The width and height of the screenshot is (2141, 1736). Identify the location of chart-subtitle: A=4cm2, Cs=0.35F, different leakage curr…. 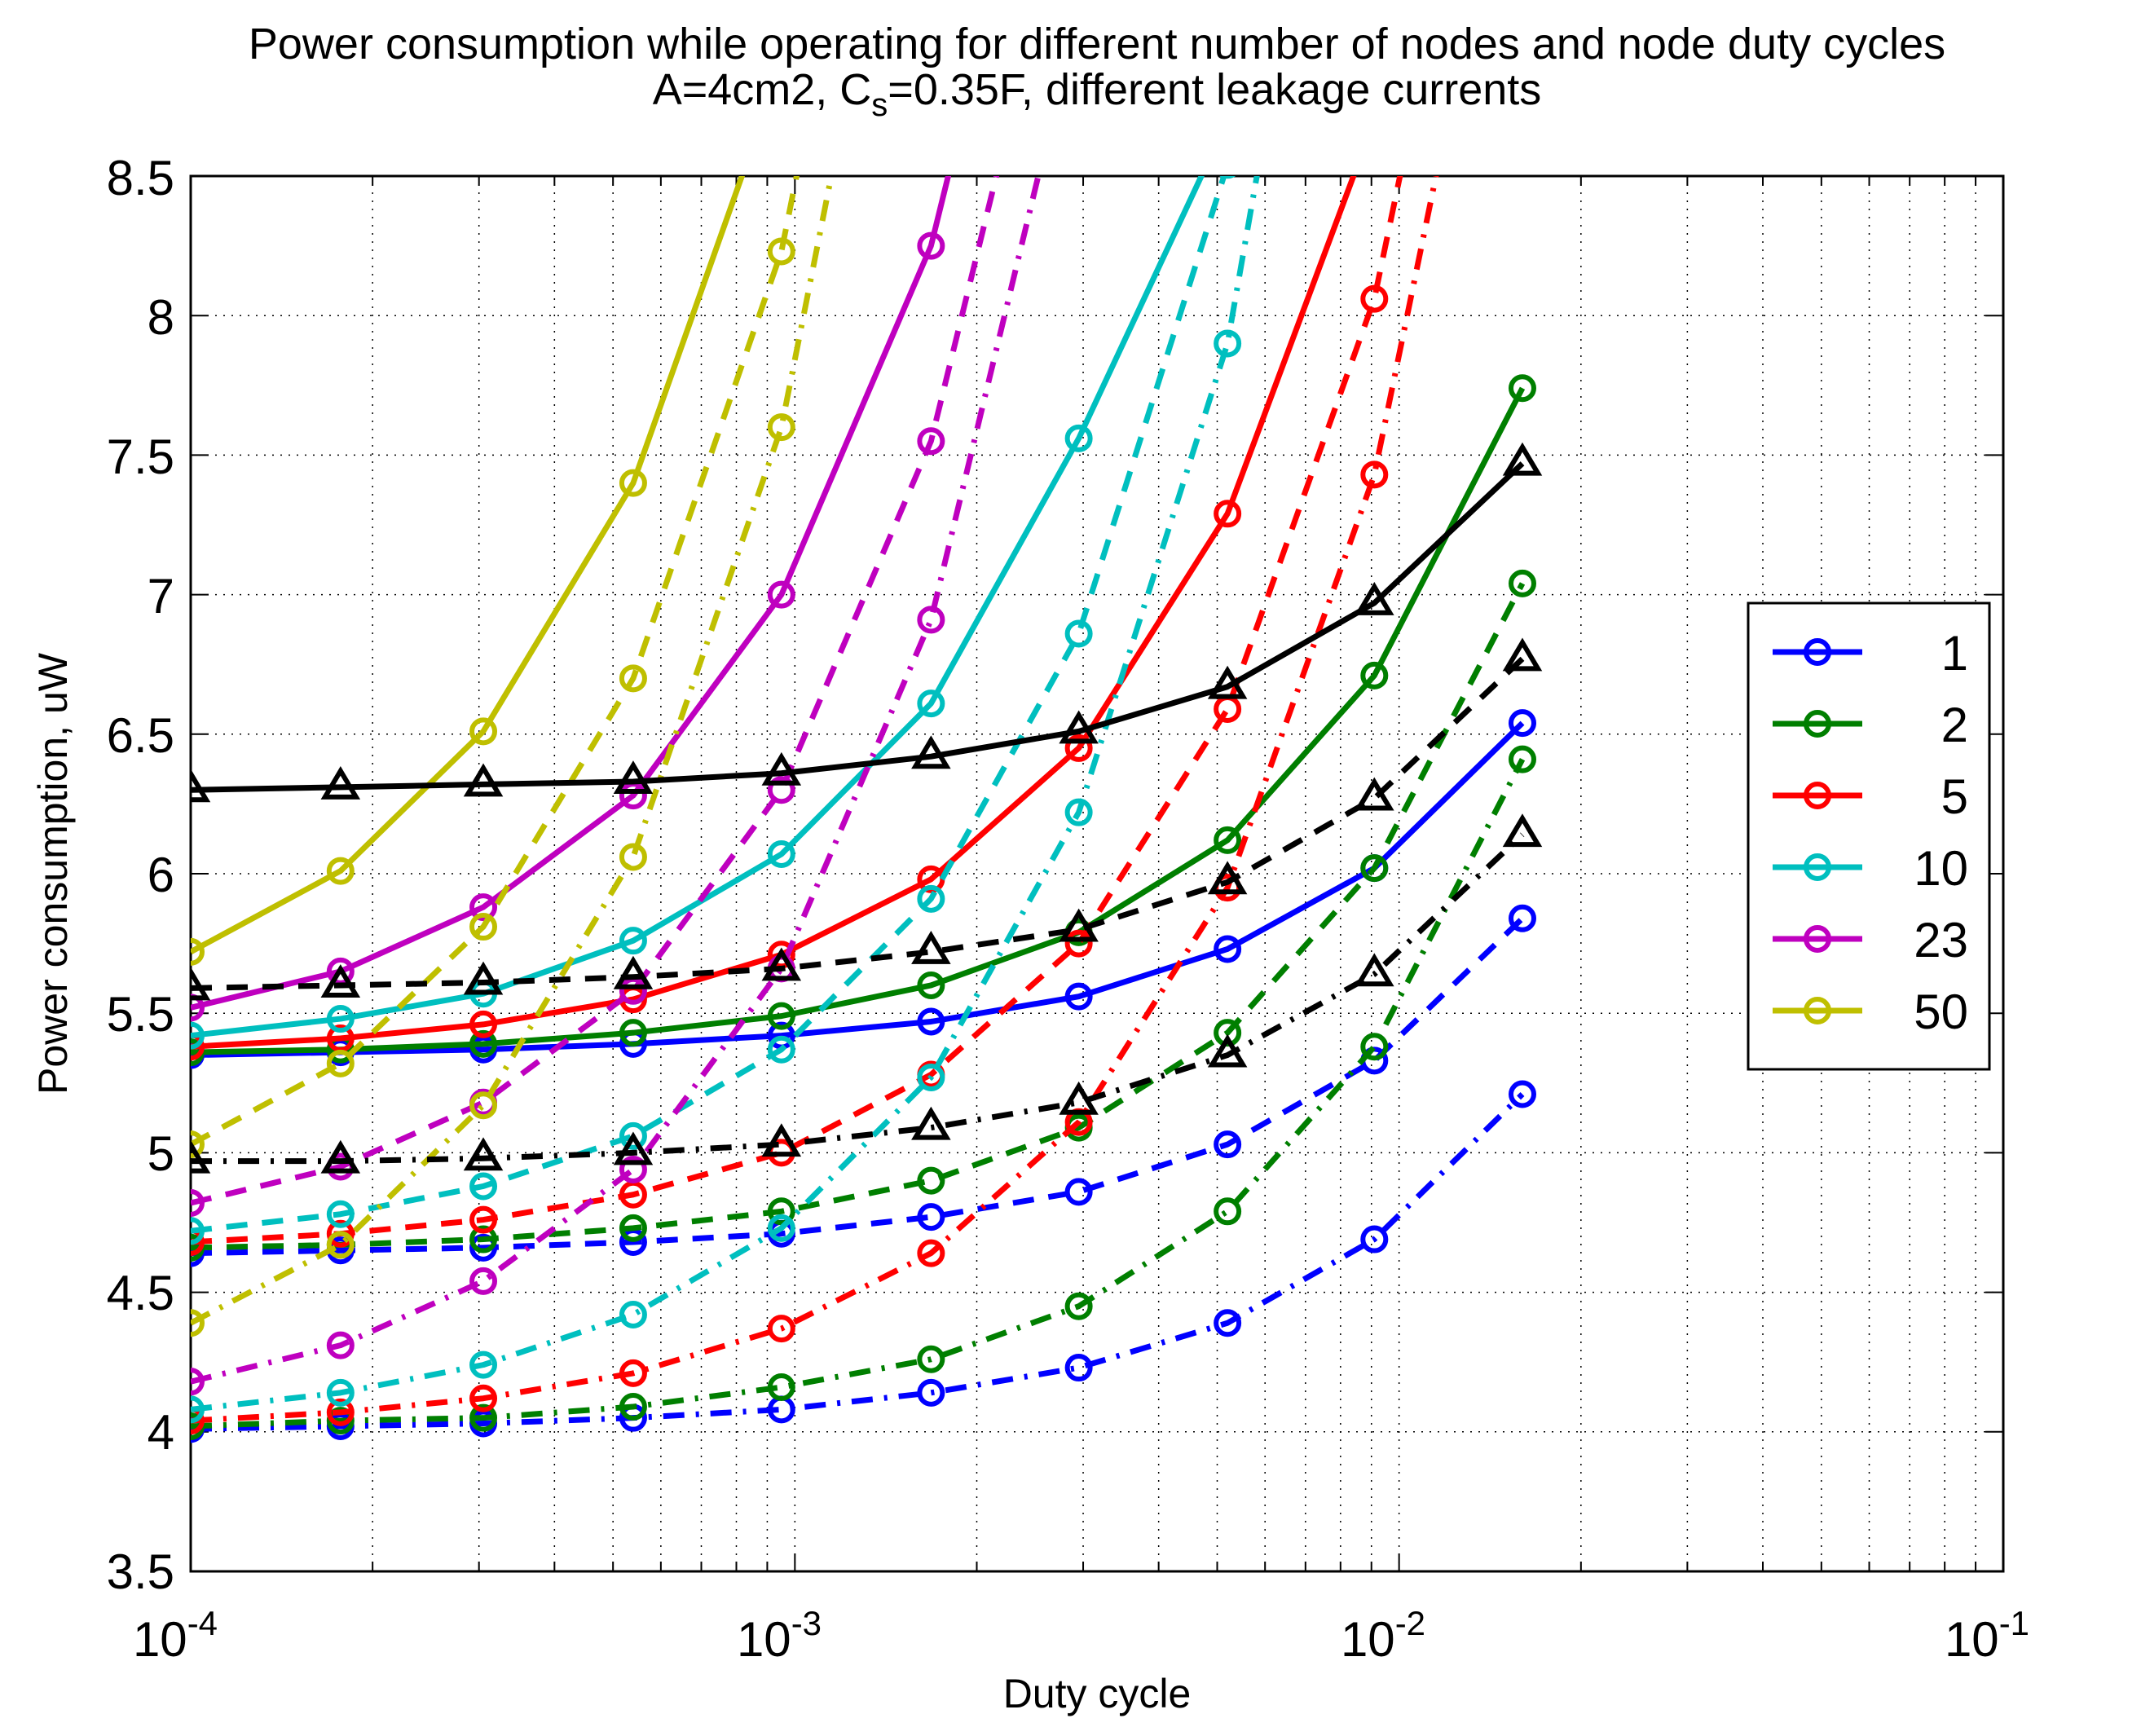
(1097, 94).